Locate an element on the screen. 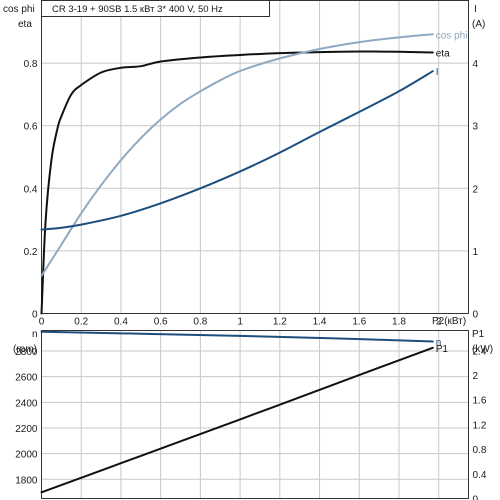  ylabel-power-unit: (kW) is located at coordinates (482, 349).